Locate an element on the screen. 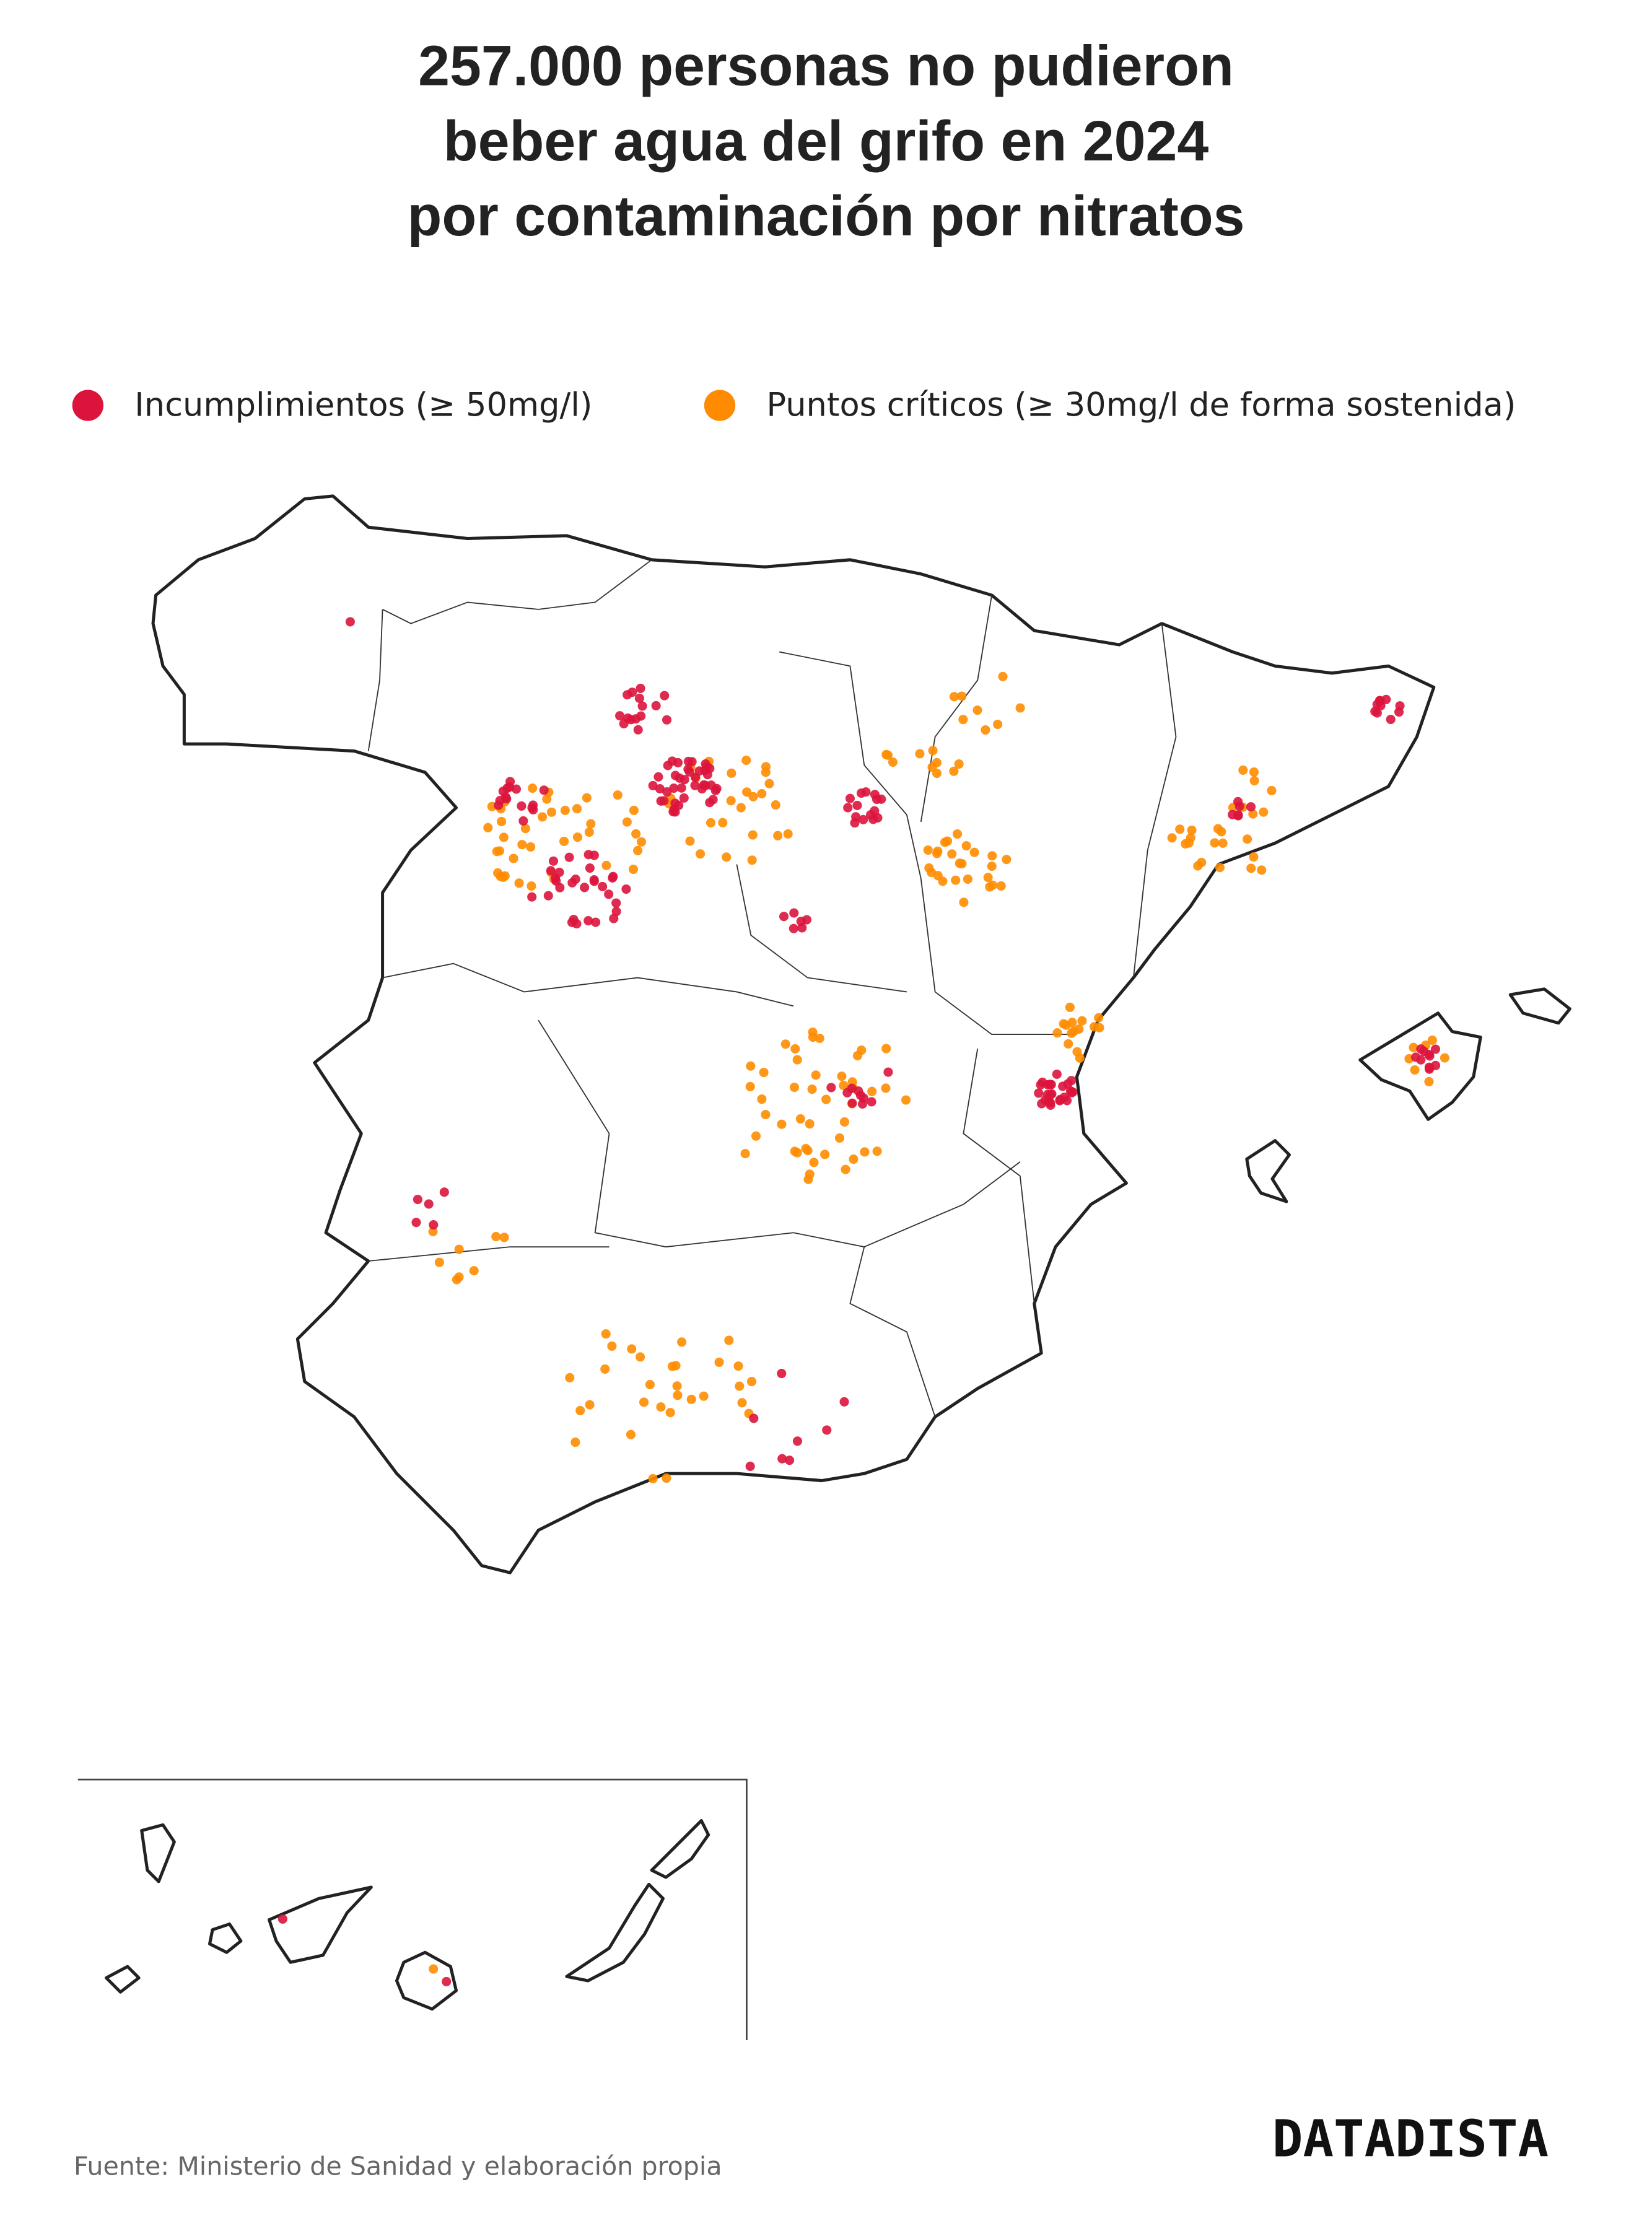  legend-swatch is located at coordinates (720, 405).